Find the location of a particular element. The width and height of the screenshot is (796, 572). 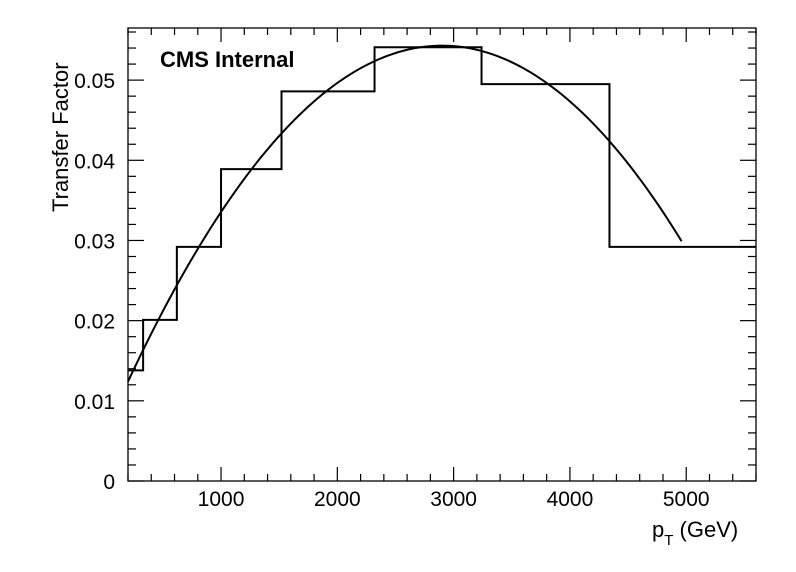

x-tick-label: 3000 is located at coordinates (453, 499).